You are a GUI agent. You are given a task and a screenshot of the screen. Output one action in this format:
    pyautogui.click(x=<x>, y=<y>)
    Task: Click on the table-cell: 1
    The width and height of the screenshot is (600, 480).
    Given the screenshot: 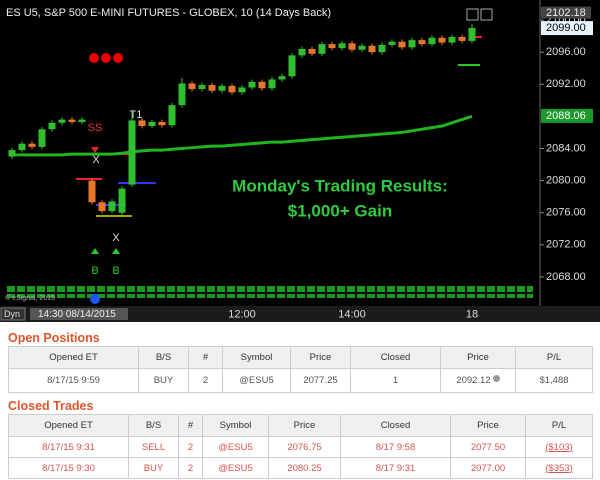 What is the action you would take?
    pyautogui.click(x=395, y=380)
    